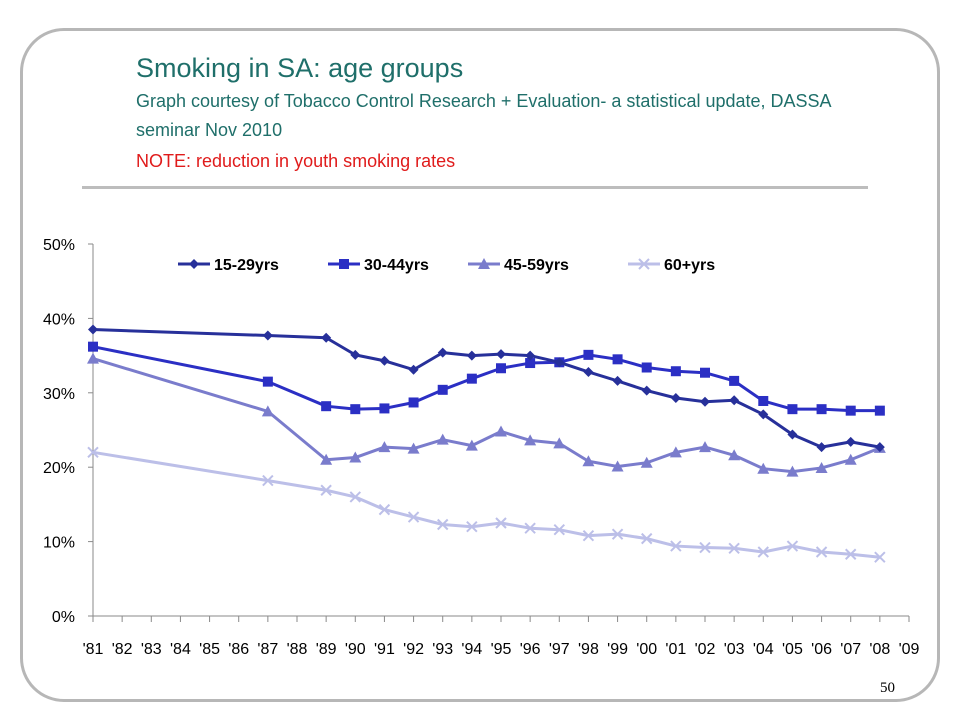 The image size is (960, 720). What do you see at coordinates (122, 649) in the screenshot?
I see `x-tick-label: '82` at bounding box center [122, 649].